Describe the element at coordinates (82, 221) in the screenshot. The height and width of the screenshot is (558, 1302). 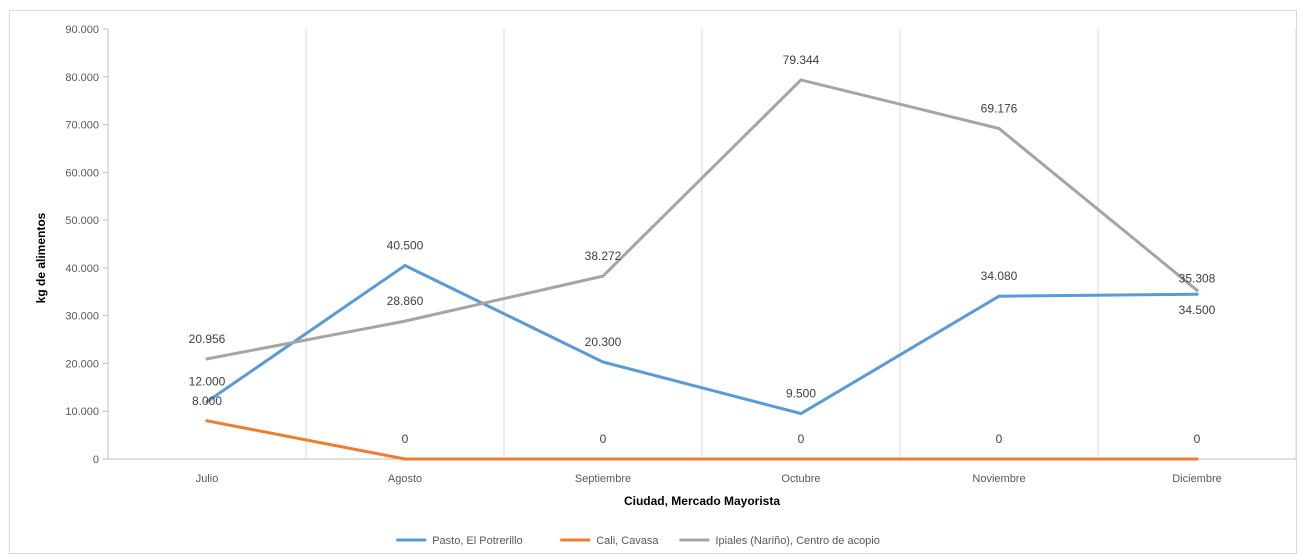
I see `y-tick-label: 50.000` at that location.